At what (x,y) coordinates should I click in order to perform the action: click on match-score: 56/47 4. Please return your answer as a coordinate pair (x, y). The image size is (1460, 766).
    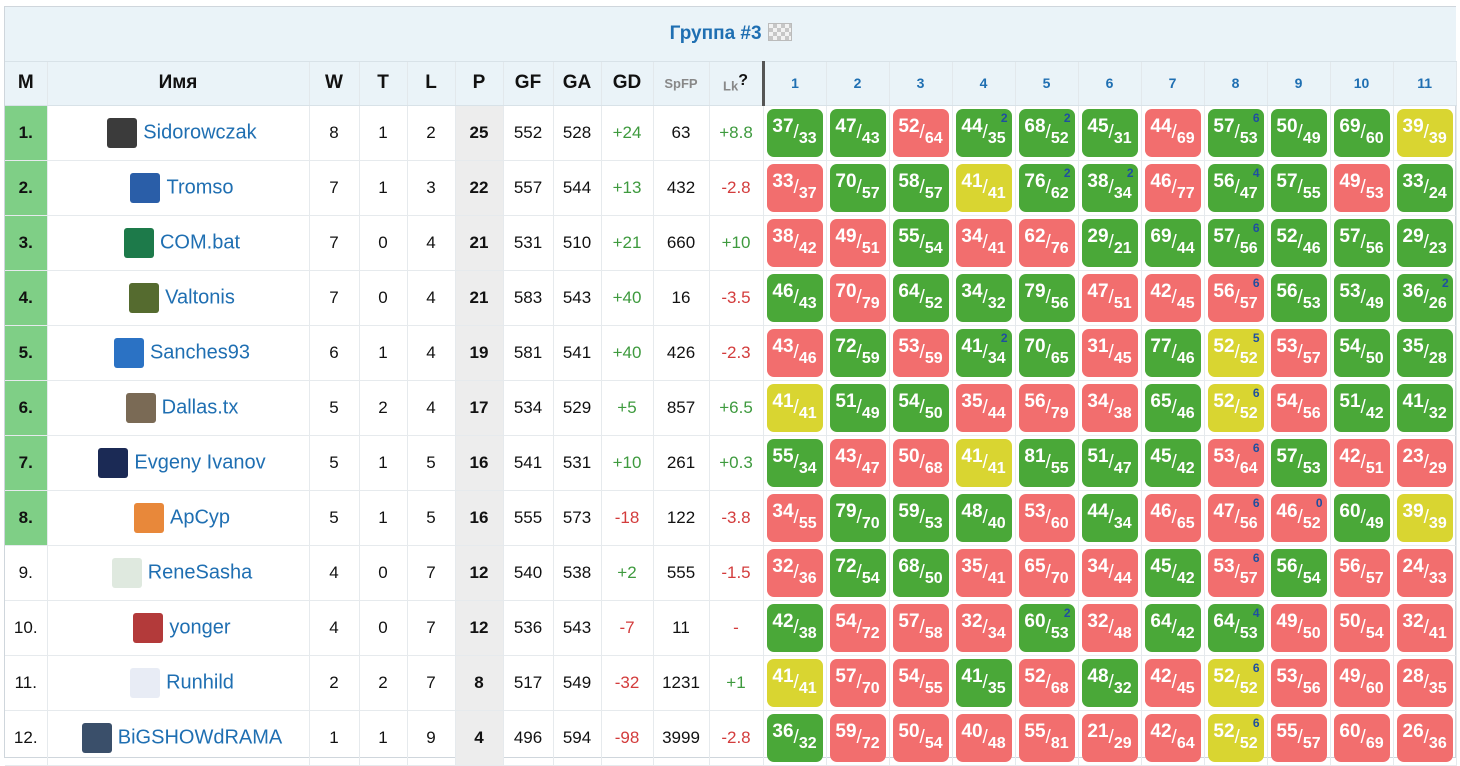
    Looking at the image, I should click on (1235, 187).